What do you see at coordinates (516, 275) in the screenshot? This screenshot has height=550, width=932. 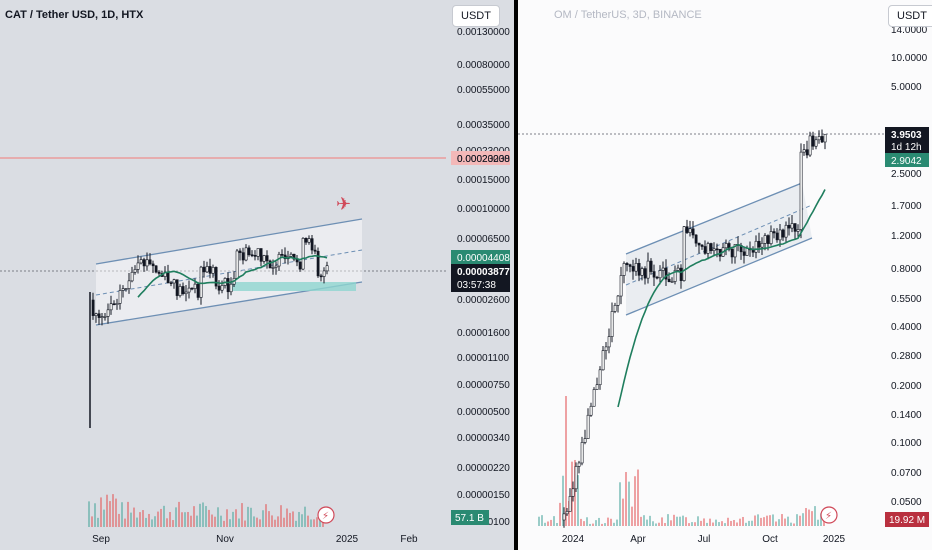 I see `pane-divider` at bounding box center [516, 275].